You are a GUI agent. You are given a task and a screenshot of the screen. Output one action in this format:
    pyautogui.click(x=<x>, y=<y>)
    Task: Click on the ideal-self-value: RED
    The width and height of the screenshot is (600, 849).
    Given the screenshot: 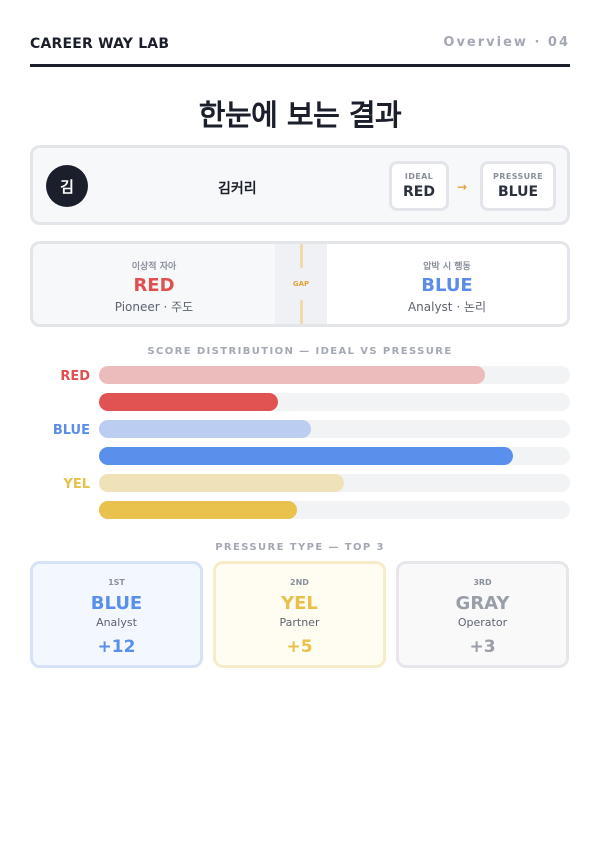 What is the action you would take?
    pyautogui.click(x=154, y=285)
    